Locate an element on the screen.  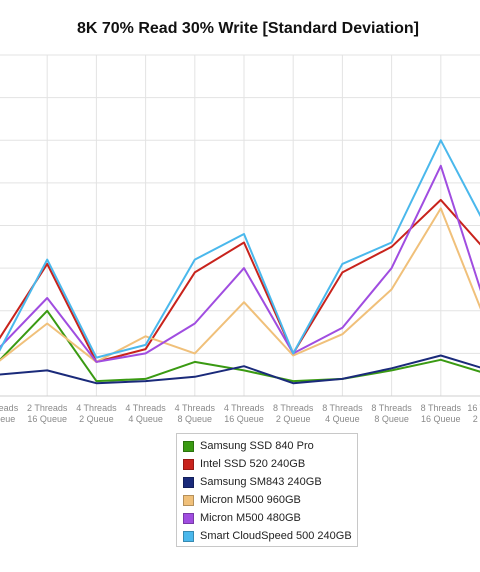
legend-label: Samsung SM843 240GB is located at coordinates (261, 482).